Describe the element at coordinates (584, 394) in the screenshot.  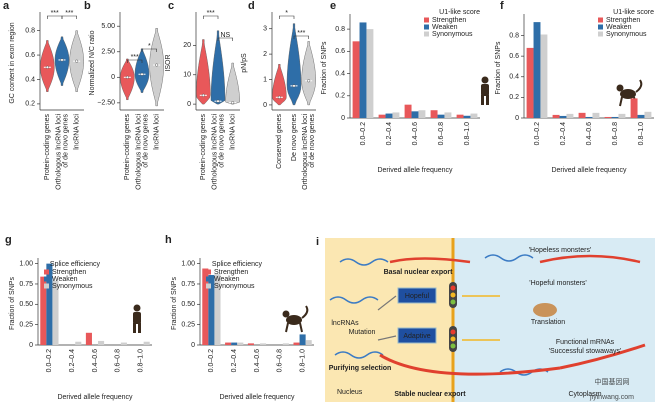
I see `diagram-label: Cytoplasm` at that location.